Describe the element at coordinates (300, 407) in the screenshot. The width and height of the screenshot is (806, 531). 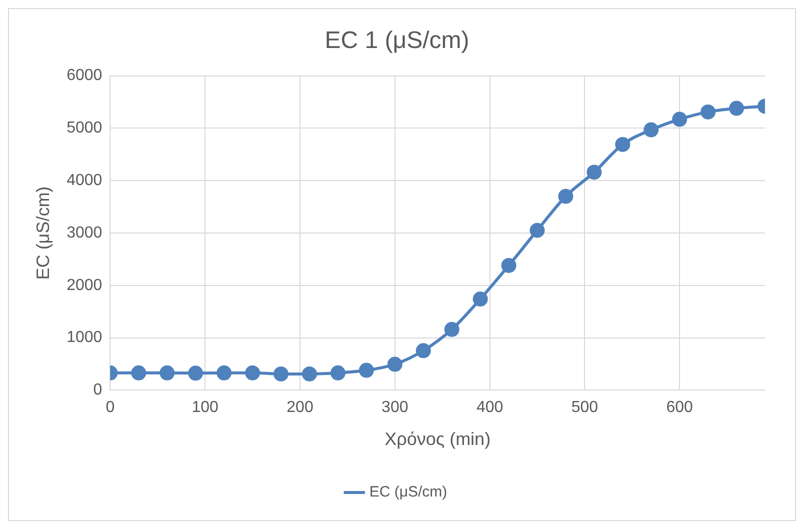
I see `x-tick-label: 200` at that location.